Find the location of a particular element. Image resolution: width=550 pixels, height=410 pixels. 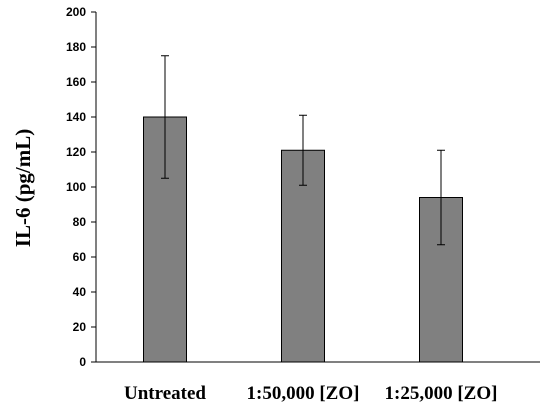

y-tick-label: 0 is located at coordinates (82, 362).